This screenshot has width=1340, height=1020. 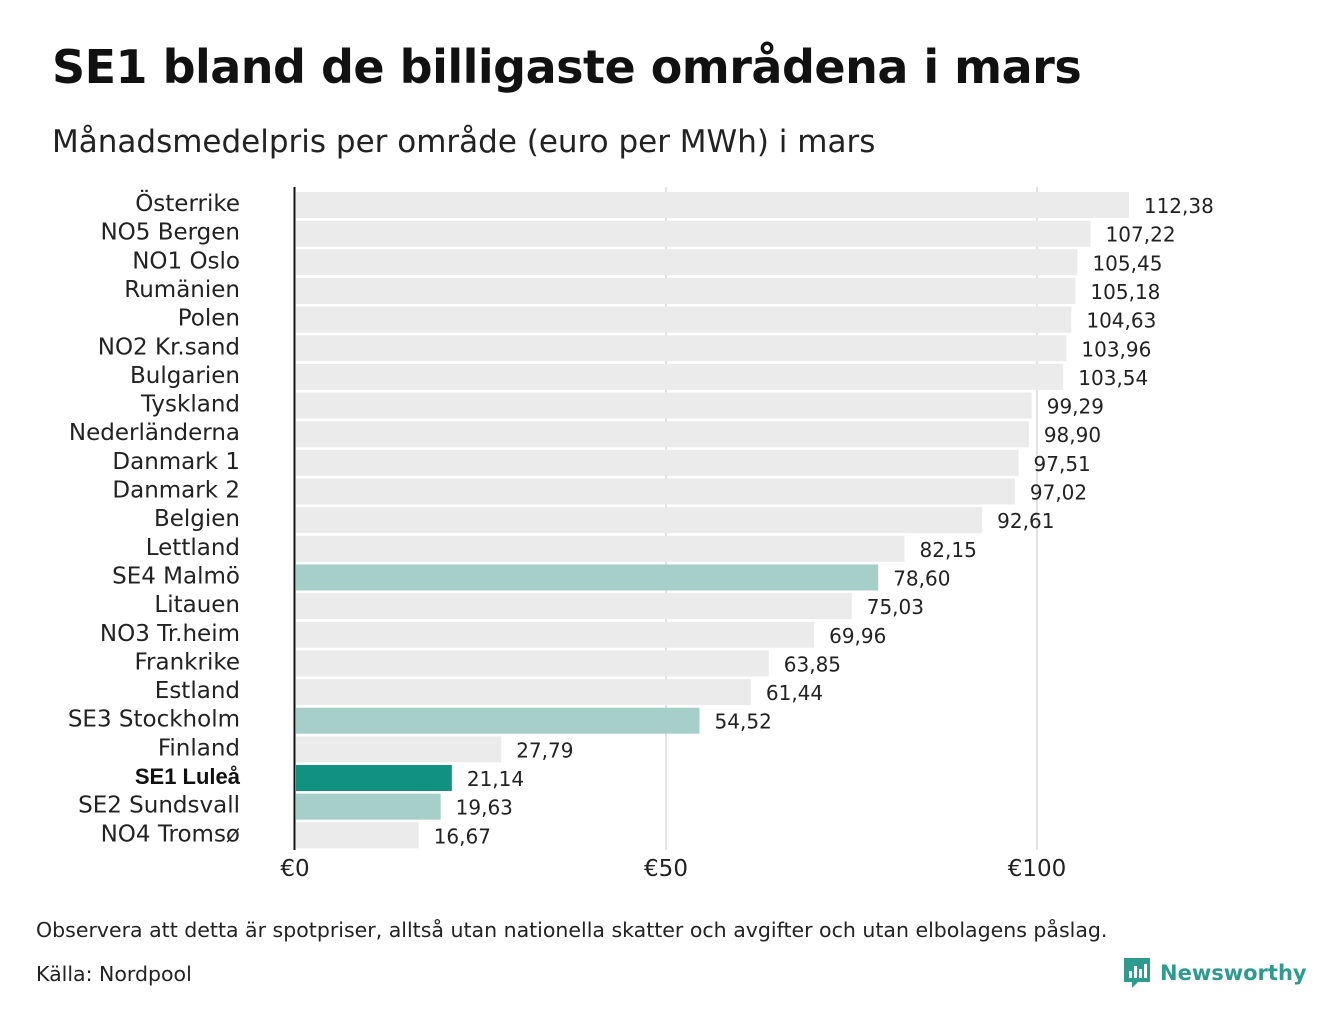 I want to click on category-label: Bulgarien, so click(x=185, y=376).